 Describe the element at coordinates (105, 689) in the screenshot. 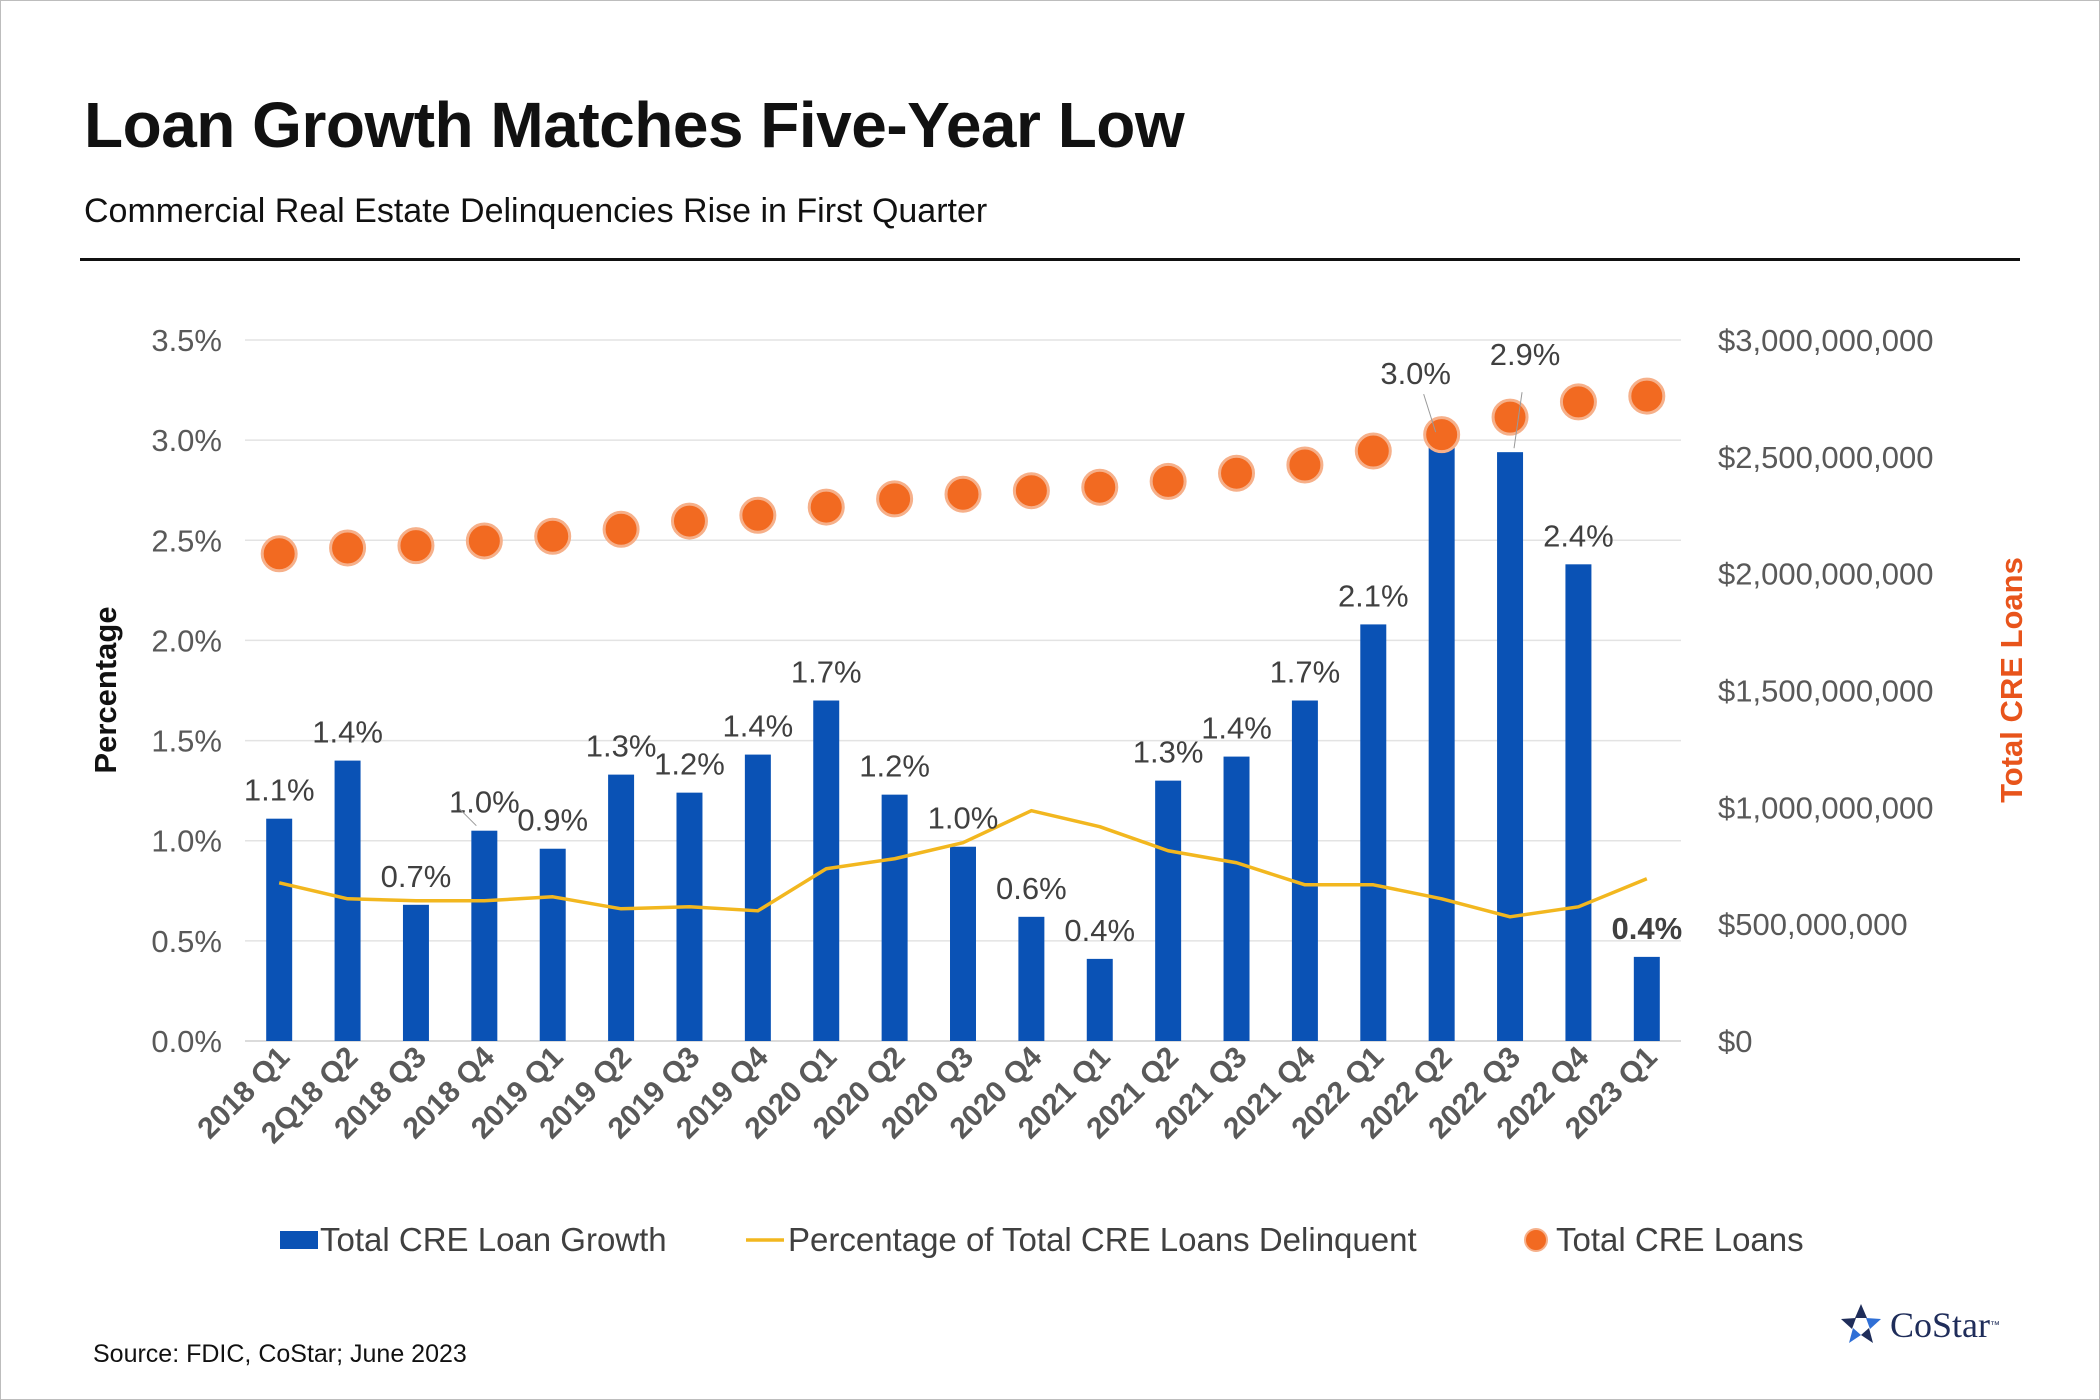

I see `y-axis-title: Percentage` at that location.